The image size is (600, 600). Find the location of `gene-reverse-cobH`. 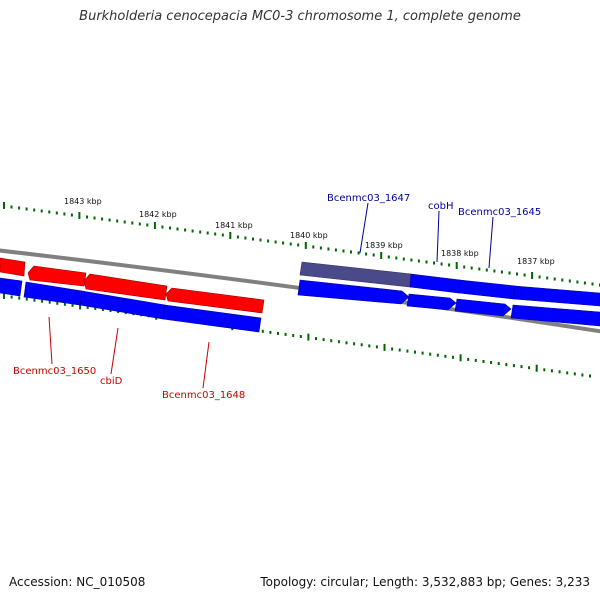

gene-reverse-cobH is located at coordinates (435, 283).